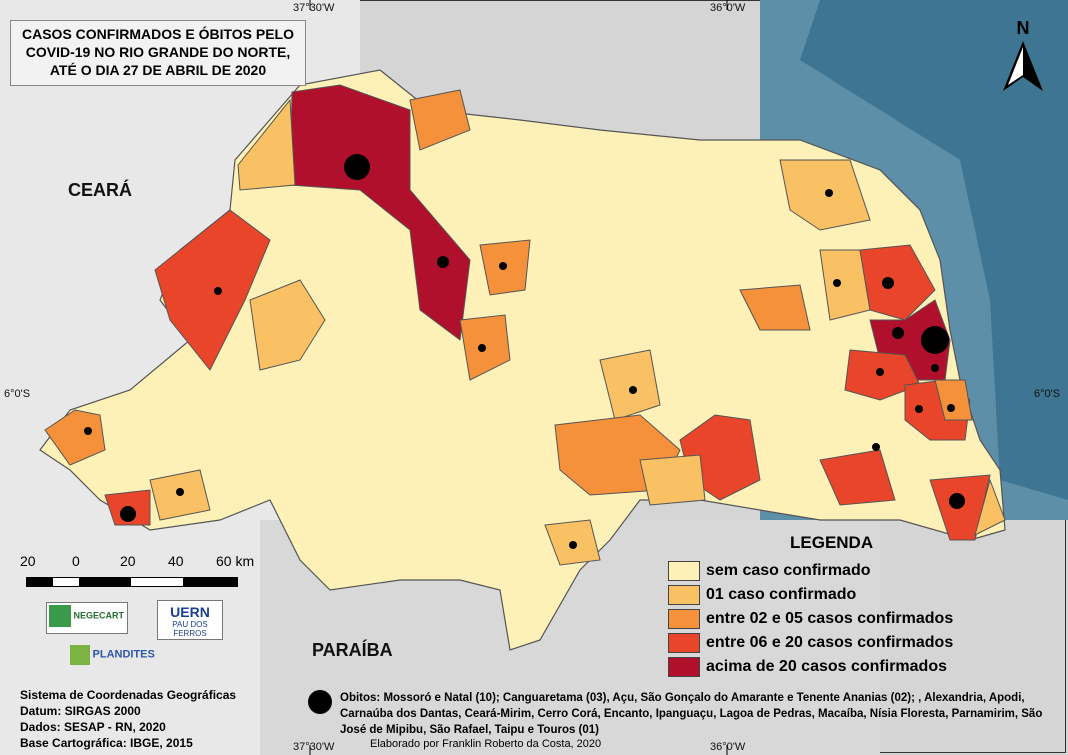 The height and width of the screenshot is (755, 1068). I want to click on mossoro-municipality, so click(380, 212).